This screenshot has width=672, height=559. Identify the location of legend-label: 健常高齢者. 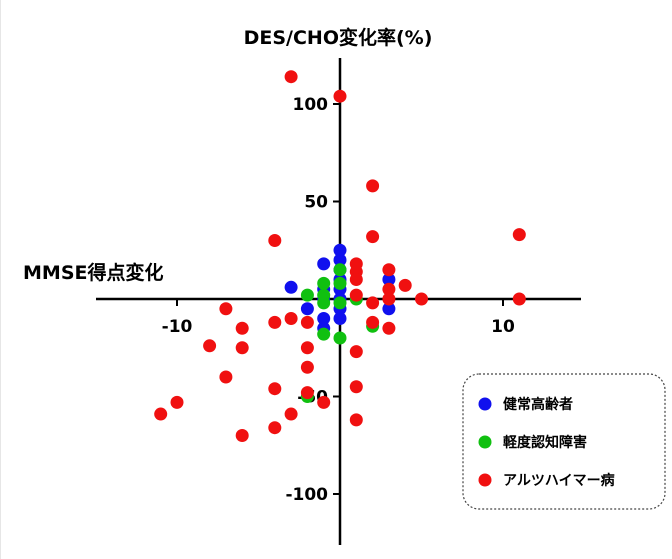
(538, 404).